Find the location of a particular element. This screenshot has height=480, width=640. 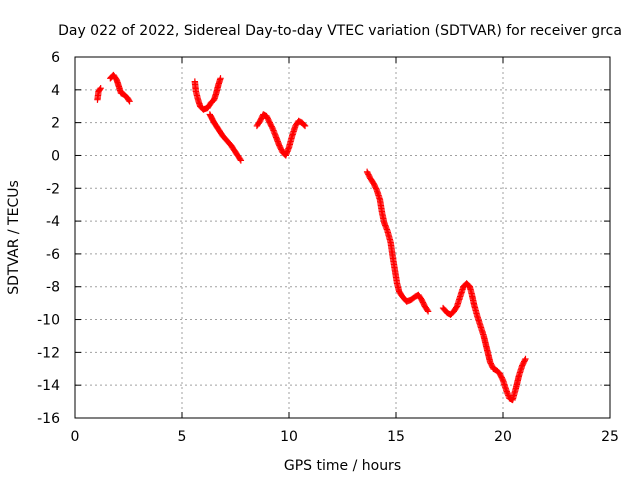

x-tick-label: 20 is located at coordinates (503, 437).